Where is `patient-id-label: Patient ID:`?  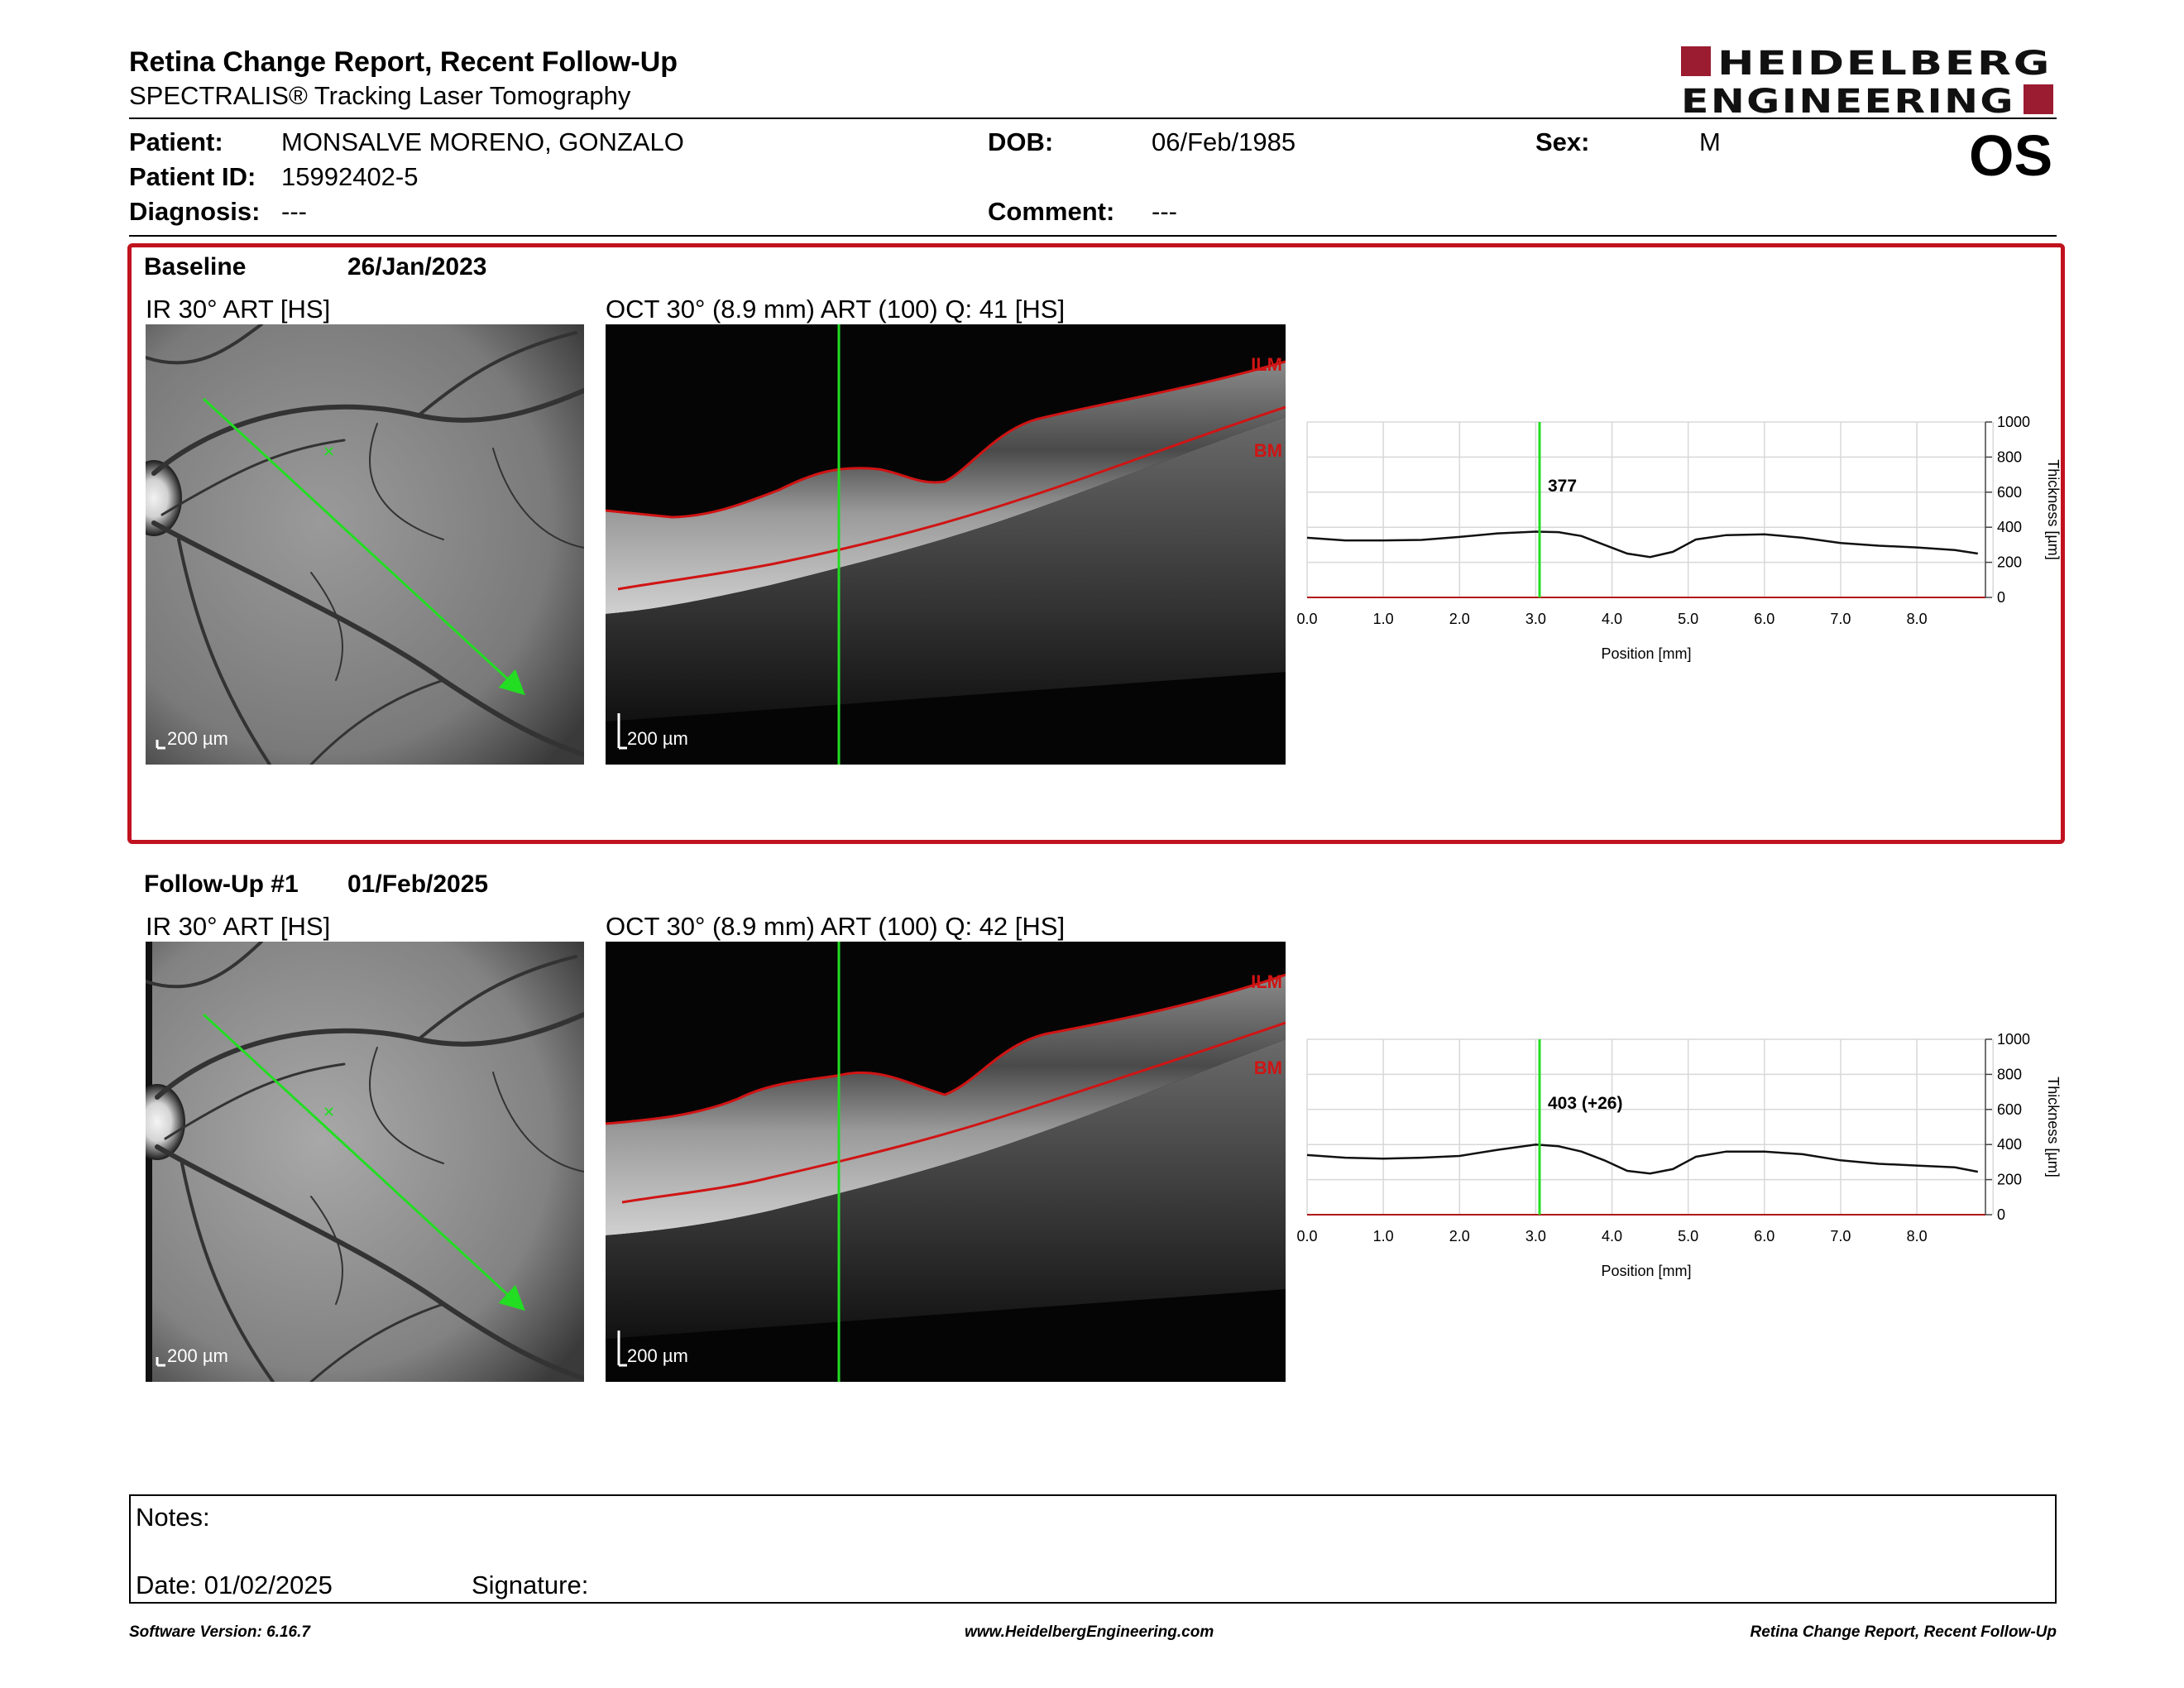
patient-id-label: Patient ID: is located at coordinates (192, 176).